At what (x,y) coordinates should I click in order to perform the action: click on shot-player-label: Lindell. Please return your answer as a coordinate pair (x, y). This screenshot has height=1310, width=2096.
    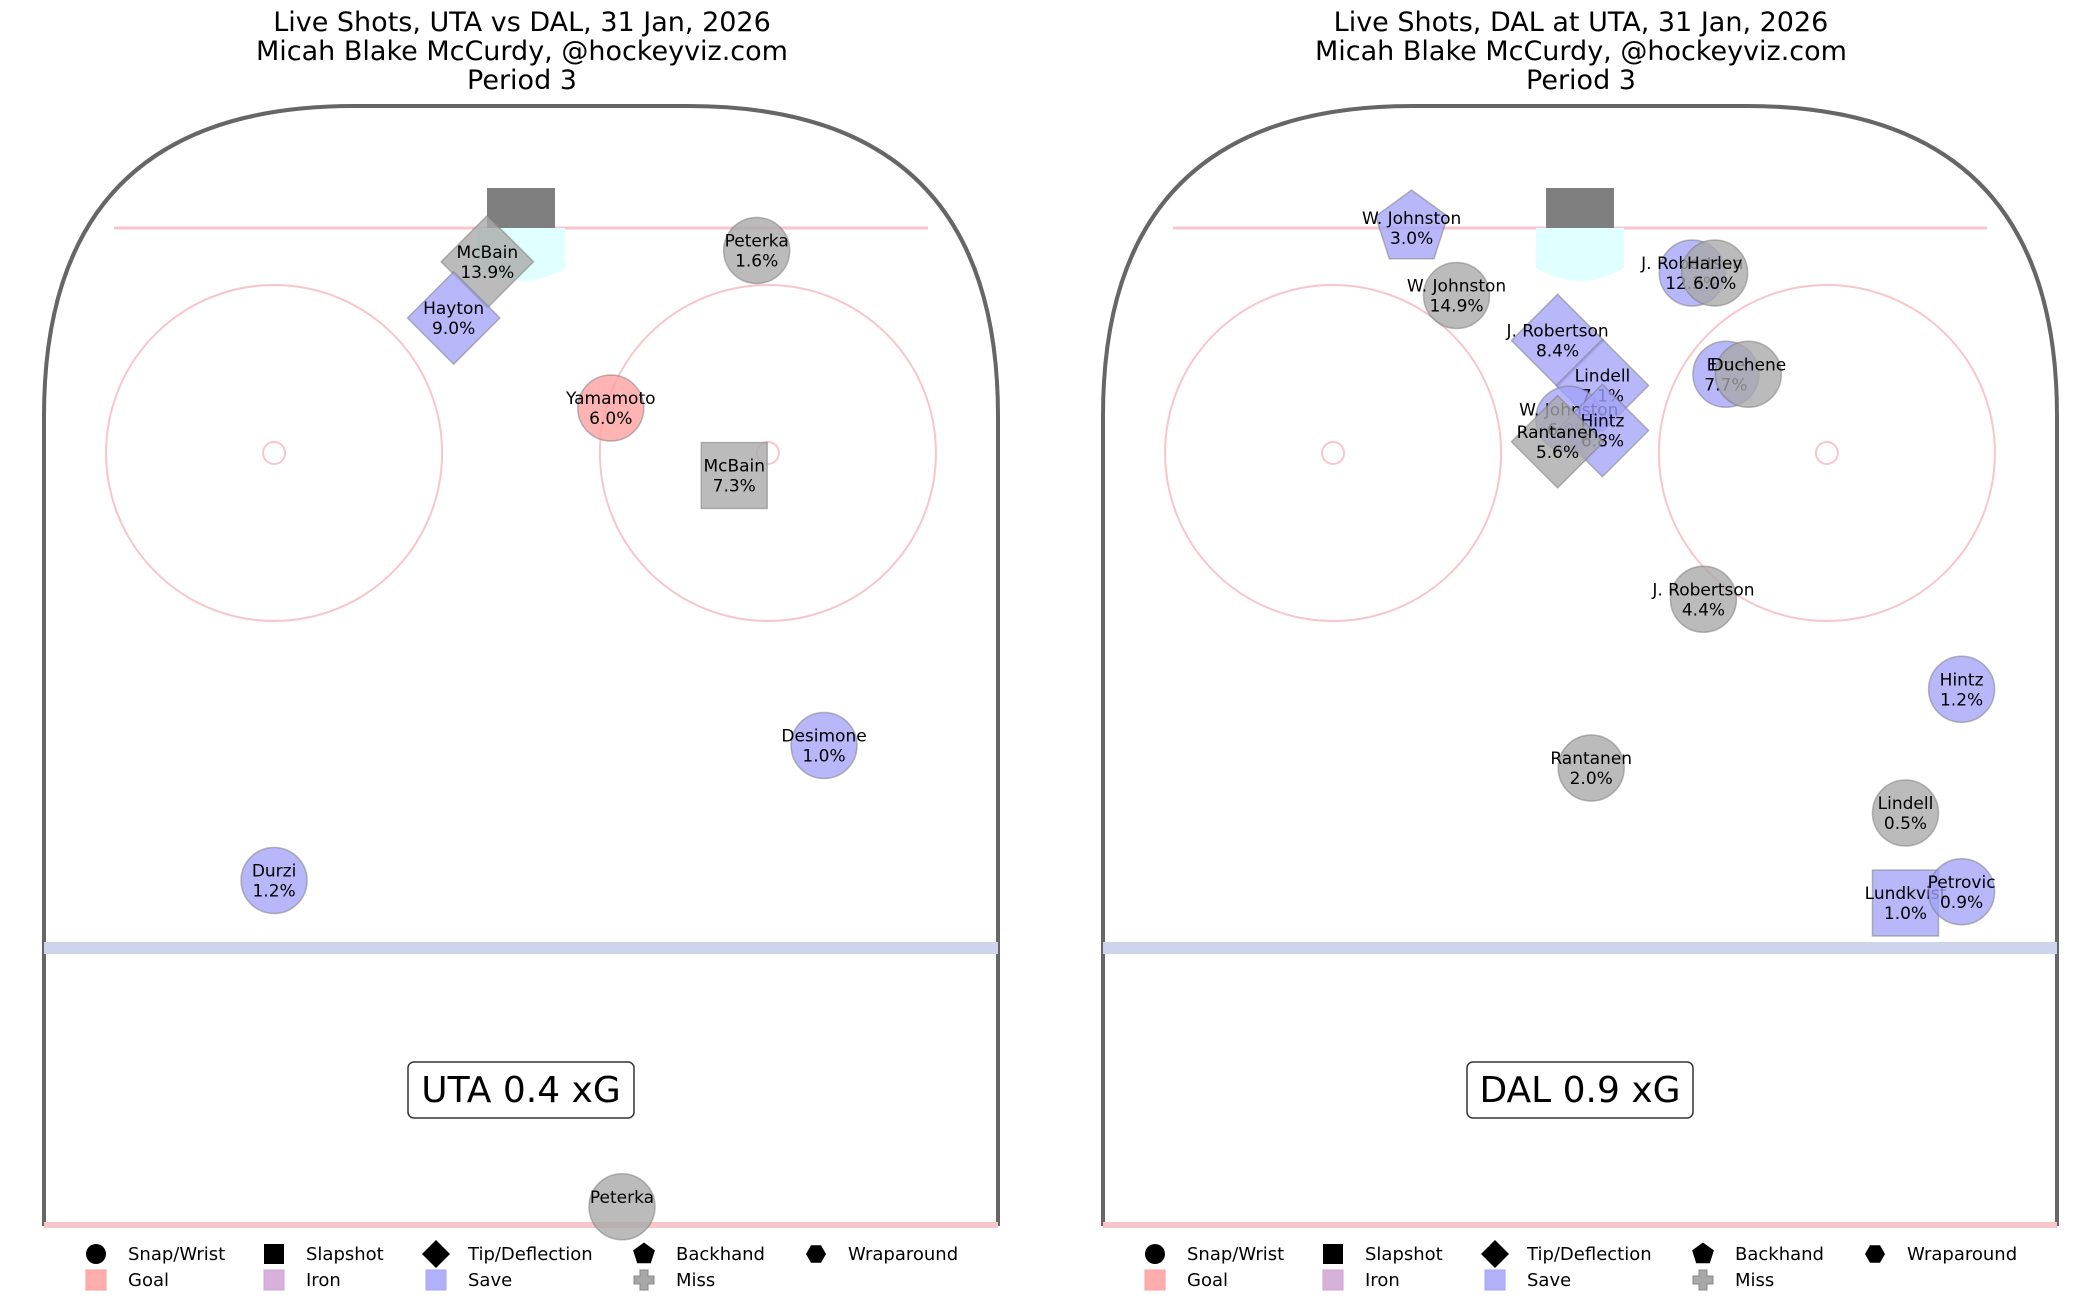
    Looking at the image, I should click on (1603, 377).